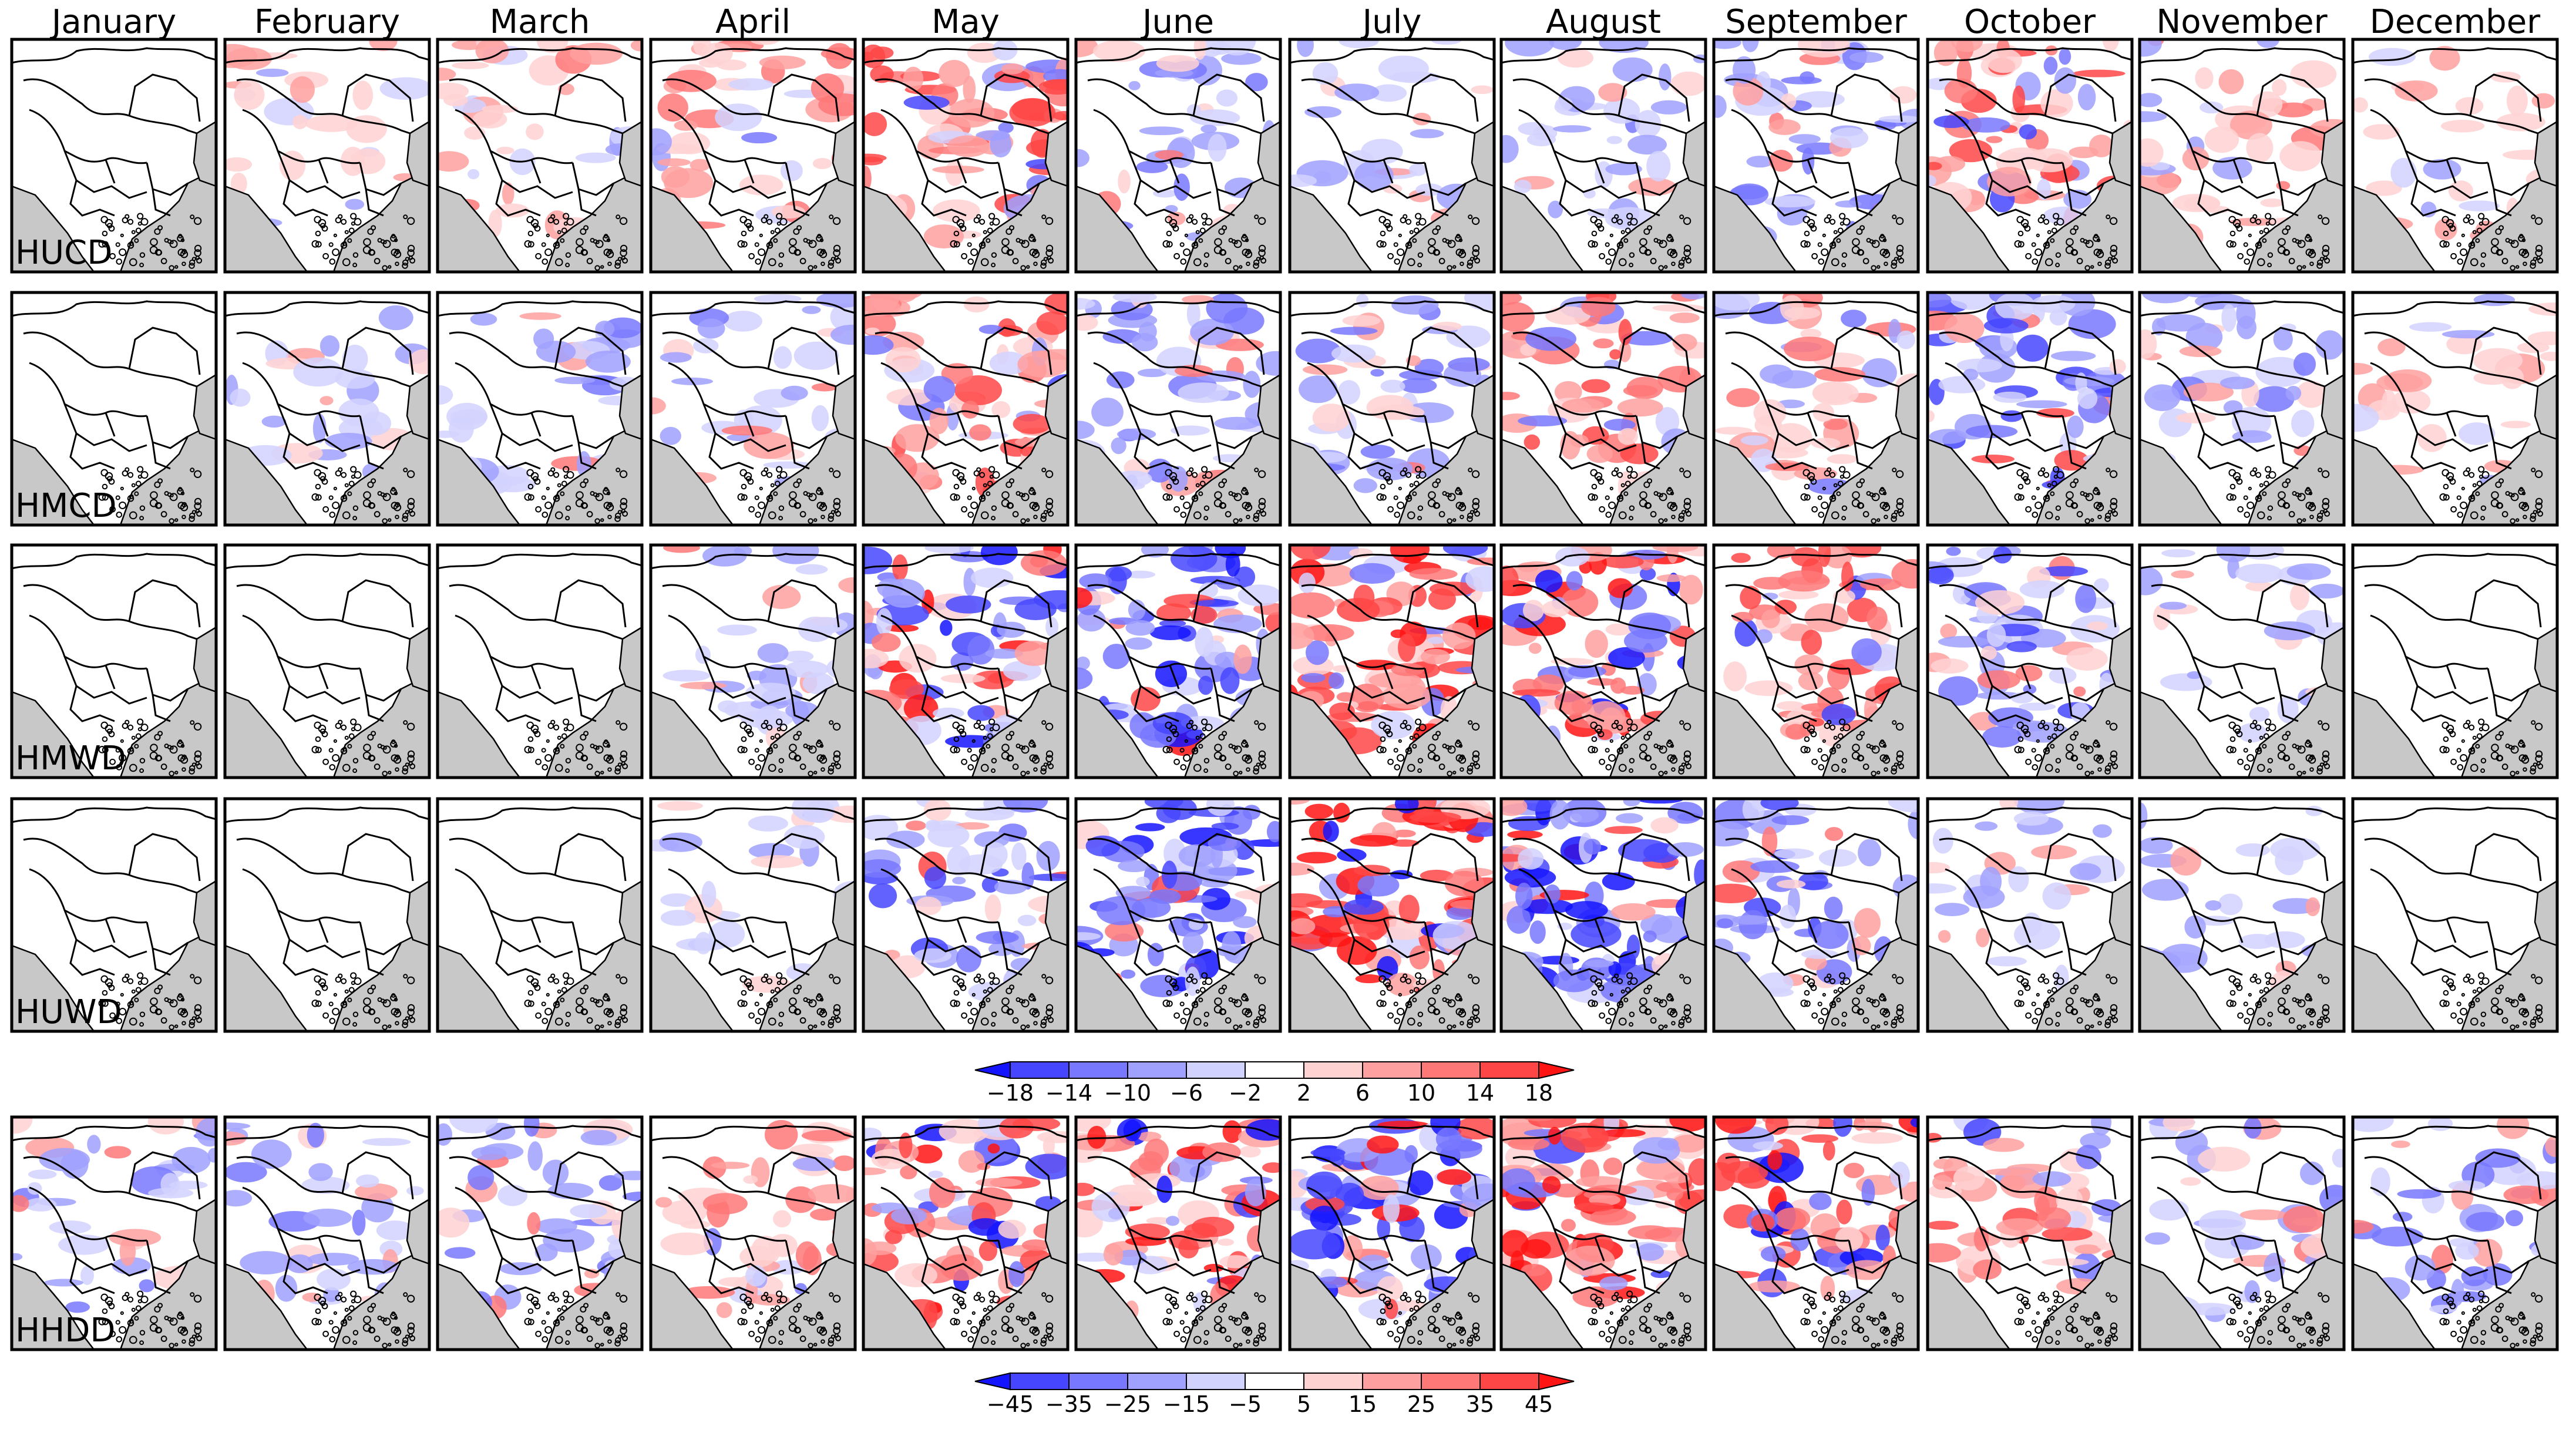  I want to click on panel-hmwd-september, so click(1816, 661).